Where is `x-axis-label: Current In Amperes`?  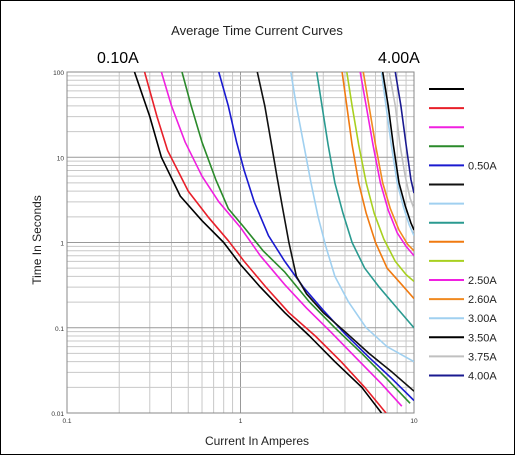 x-axis-label: Current In Amperes is located at coordinates (257, 441).